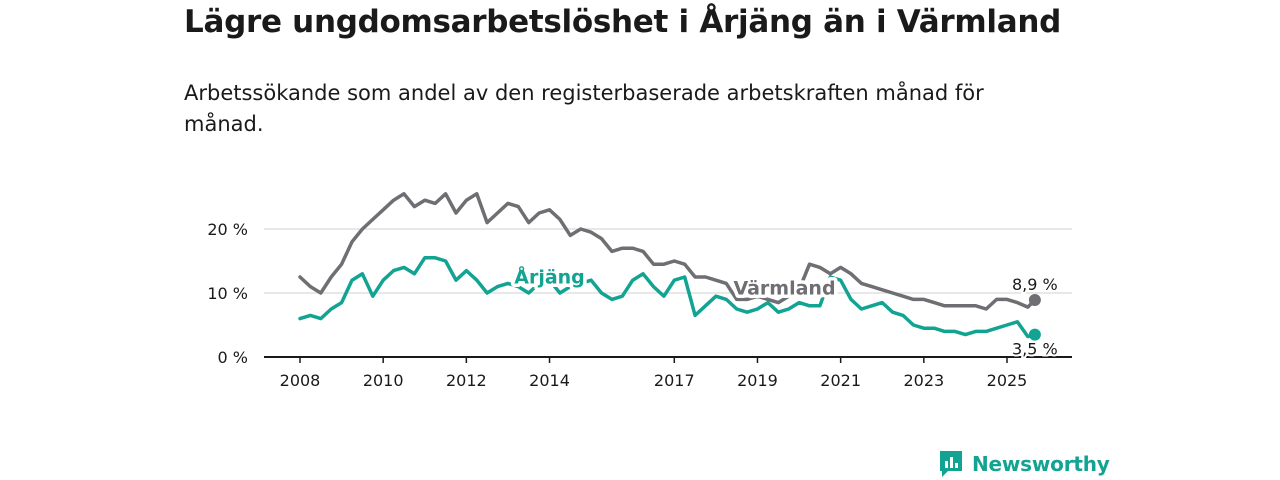 Image resolution: width=1280 pixels, height=480 pixels. What do you see at coordinates (300, 380) in the screenshot?
I see `x-tick-label: 2008` at bounding box center [300, 380].